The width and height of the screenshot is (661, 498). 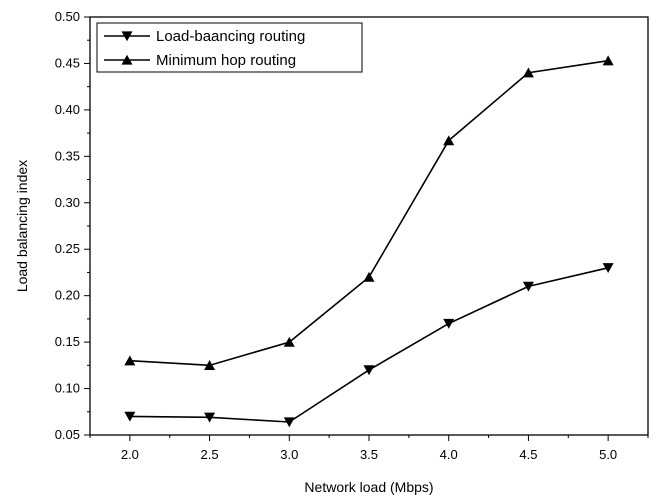 What do you see at coordinates (130, 454) in the screenshot?
I see `x-tick-label: 2.0` at bounding box center [130, 454].